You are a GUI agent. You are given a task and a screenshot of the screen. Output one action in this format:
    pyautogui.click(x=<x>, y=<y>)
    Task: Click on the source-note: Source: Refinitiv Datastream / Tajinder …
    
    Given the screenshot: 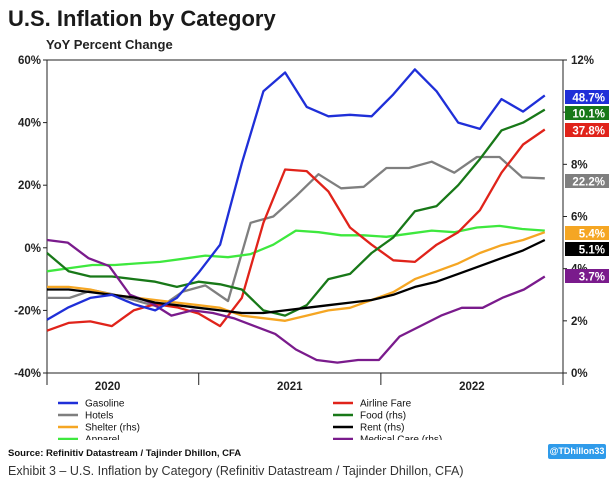 What is the action you would take?
    pyautogui.click(x=125, y=453)
    